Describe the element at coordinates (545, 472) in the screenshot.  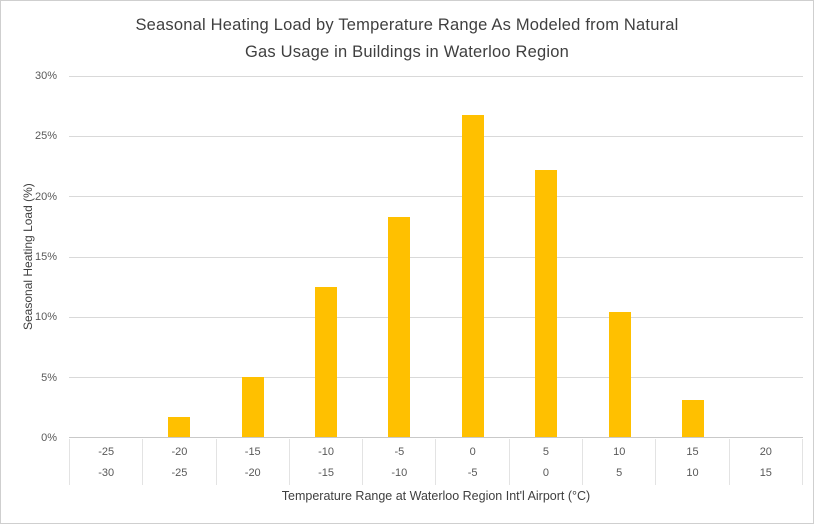
I see `x-category-lower-label: 0` at that location.